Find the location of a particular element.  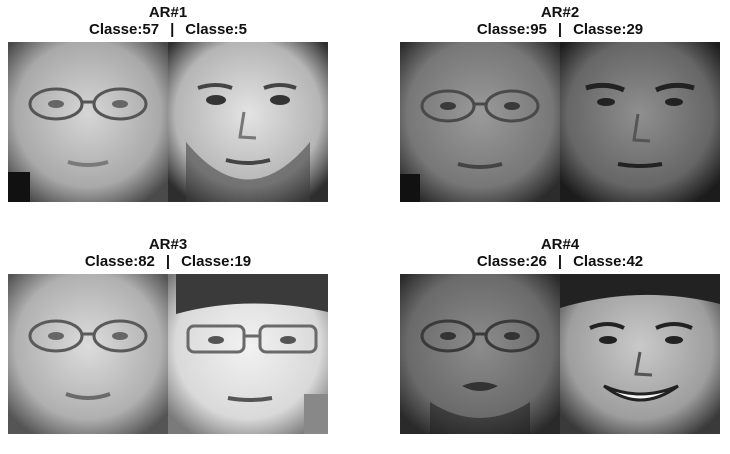

right-class-label: Classe:5 is located at coordinates (216, 29).